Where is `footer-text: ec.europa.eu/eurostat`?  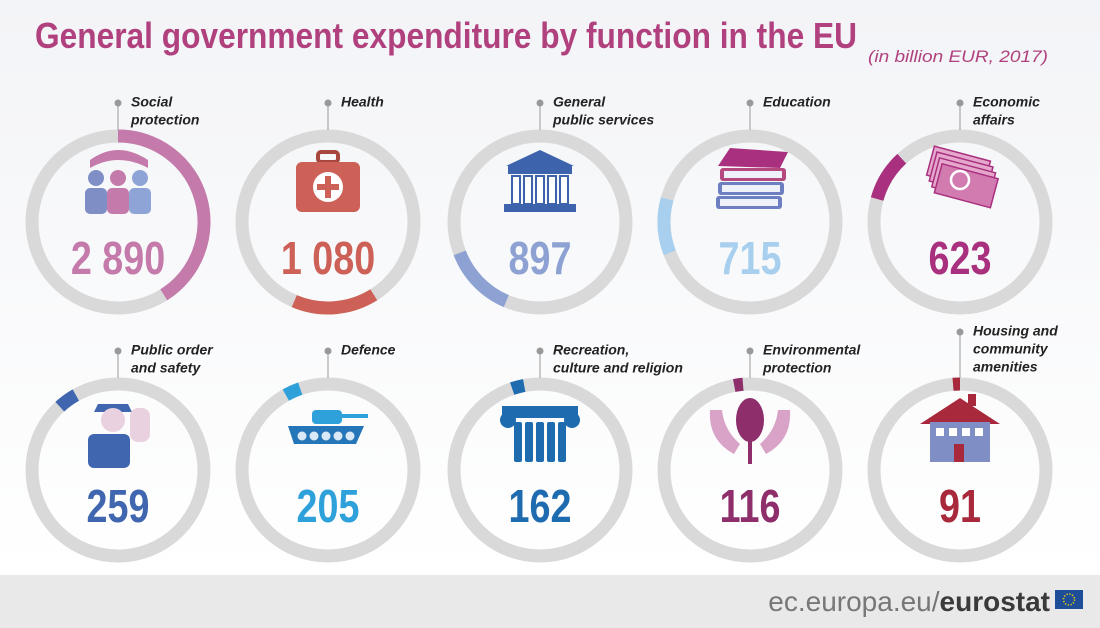
footer-text: ec.europa.eu/eurostat is located at coordinates (909, 601).